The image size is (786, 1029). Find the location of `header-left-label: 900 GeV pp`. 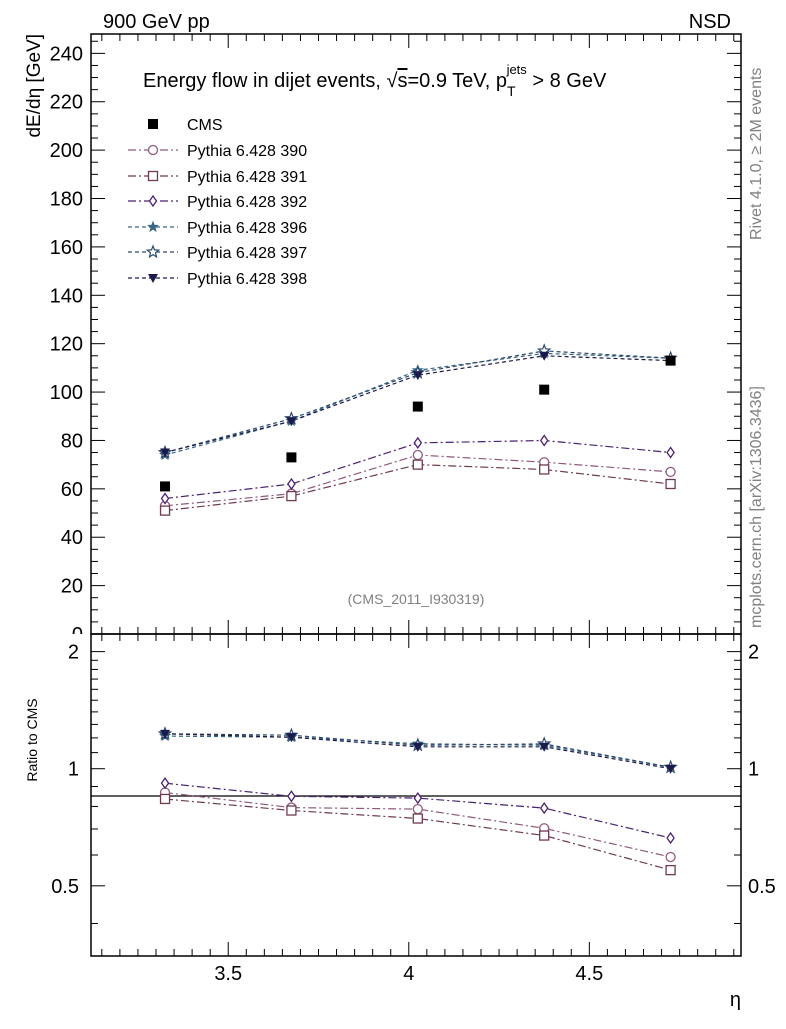

header-left-label: 900 GeV pp is located at coordinates (156, 22).